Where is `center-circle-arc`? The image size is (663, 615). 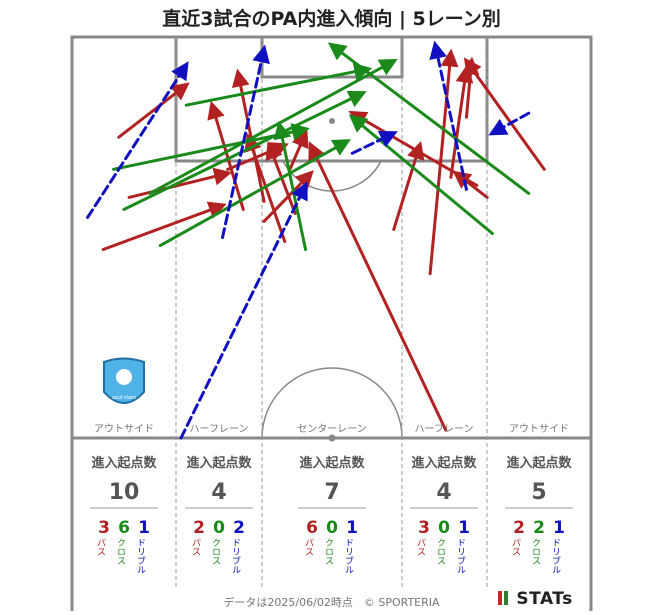
center-circle-arc is located at coordinates (332, 403).